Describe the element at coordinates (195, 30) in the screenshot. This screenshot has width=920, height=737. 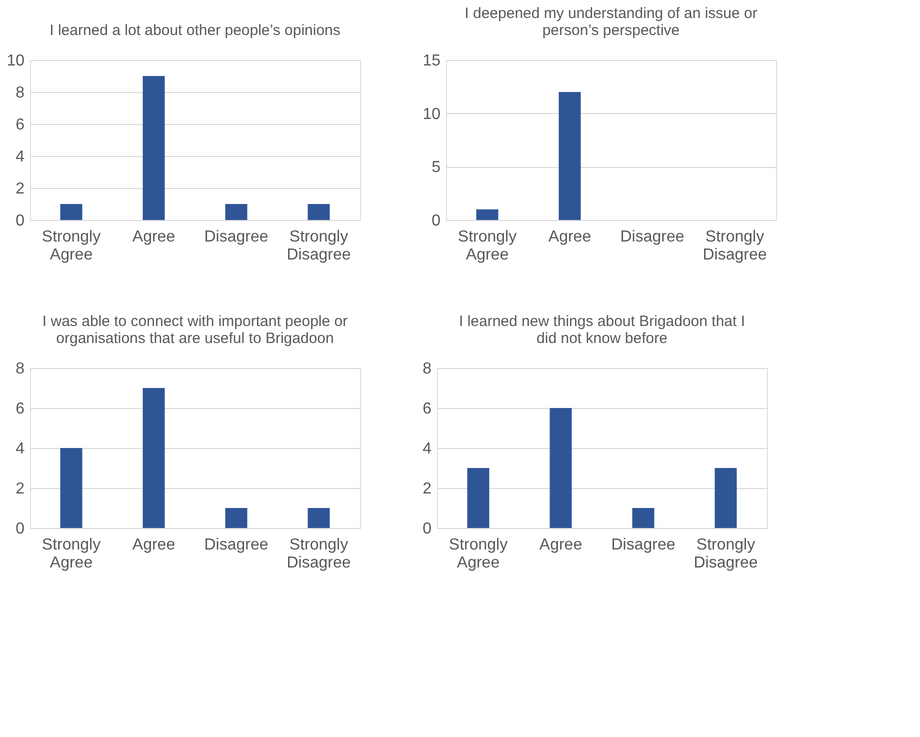
I see `chart-title: I learned a lot about other people’s opinions` at that location.